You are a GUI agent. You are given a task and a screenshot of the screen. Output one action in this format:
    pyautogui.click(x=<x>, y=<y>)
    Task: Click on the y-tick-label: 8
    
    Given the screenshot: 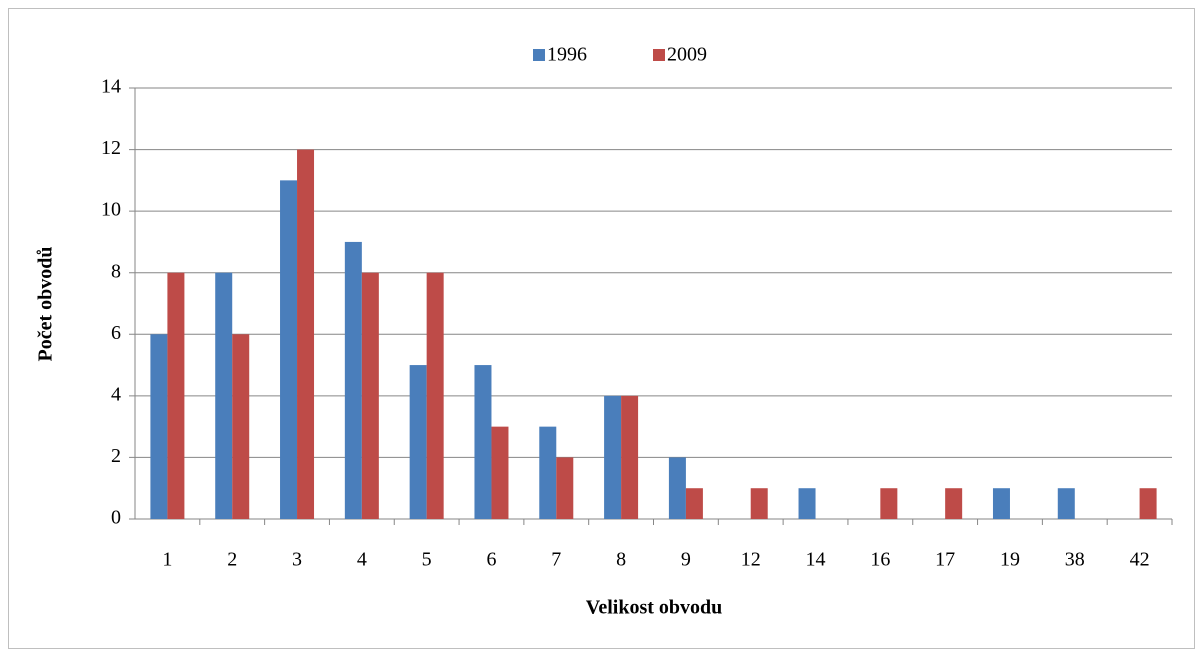 What is the action you would take?
    pyautogui.click(x=116, y=271)
    